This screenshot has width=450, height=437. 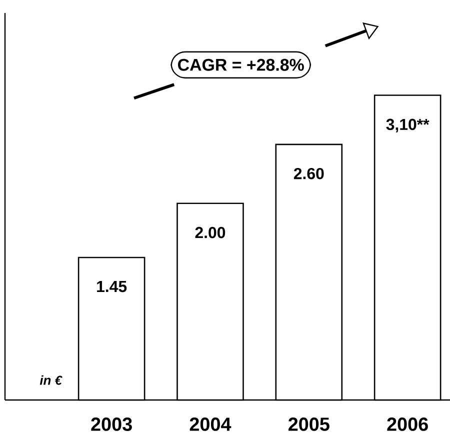 What do you see at coordinates (211, 424) in the screenshot?
I see `x-tick-label: 2004` at bounding box center [211, 424].